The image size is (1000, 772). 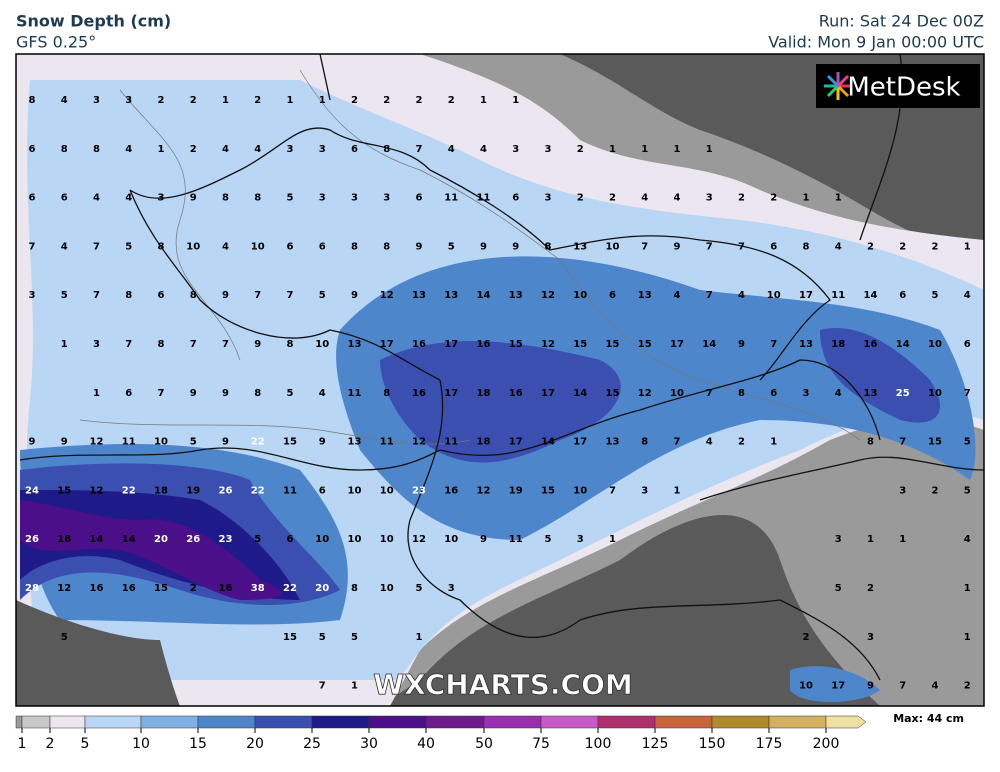 What do you see at coordinates (387, 344) in the screenshot?
I see `grid-value: 17` at bounding box center [387, 344].